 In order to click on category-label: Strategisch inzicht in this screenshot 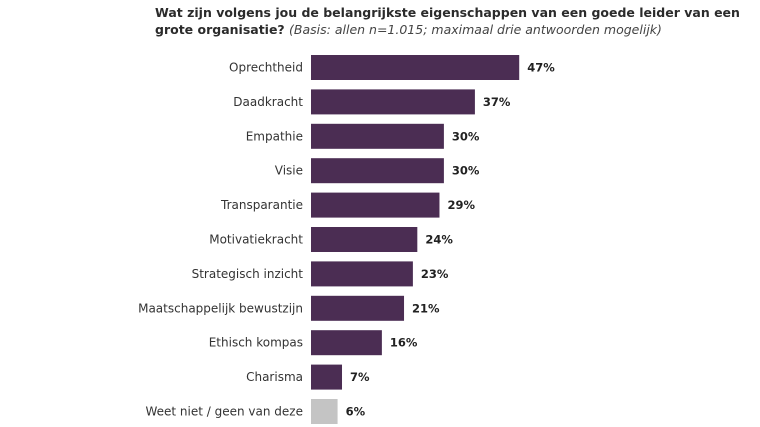, I will do `click(248, 274)`.